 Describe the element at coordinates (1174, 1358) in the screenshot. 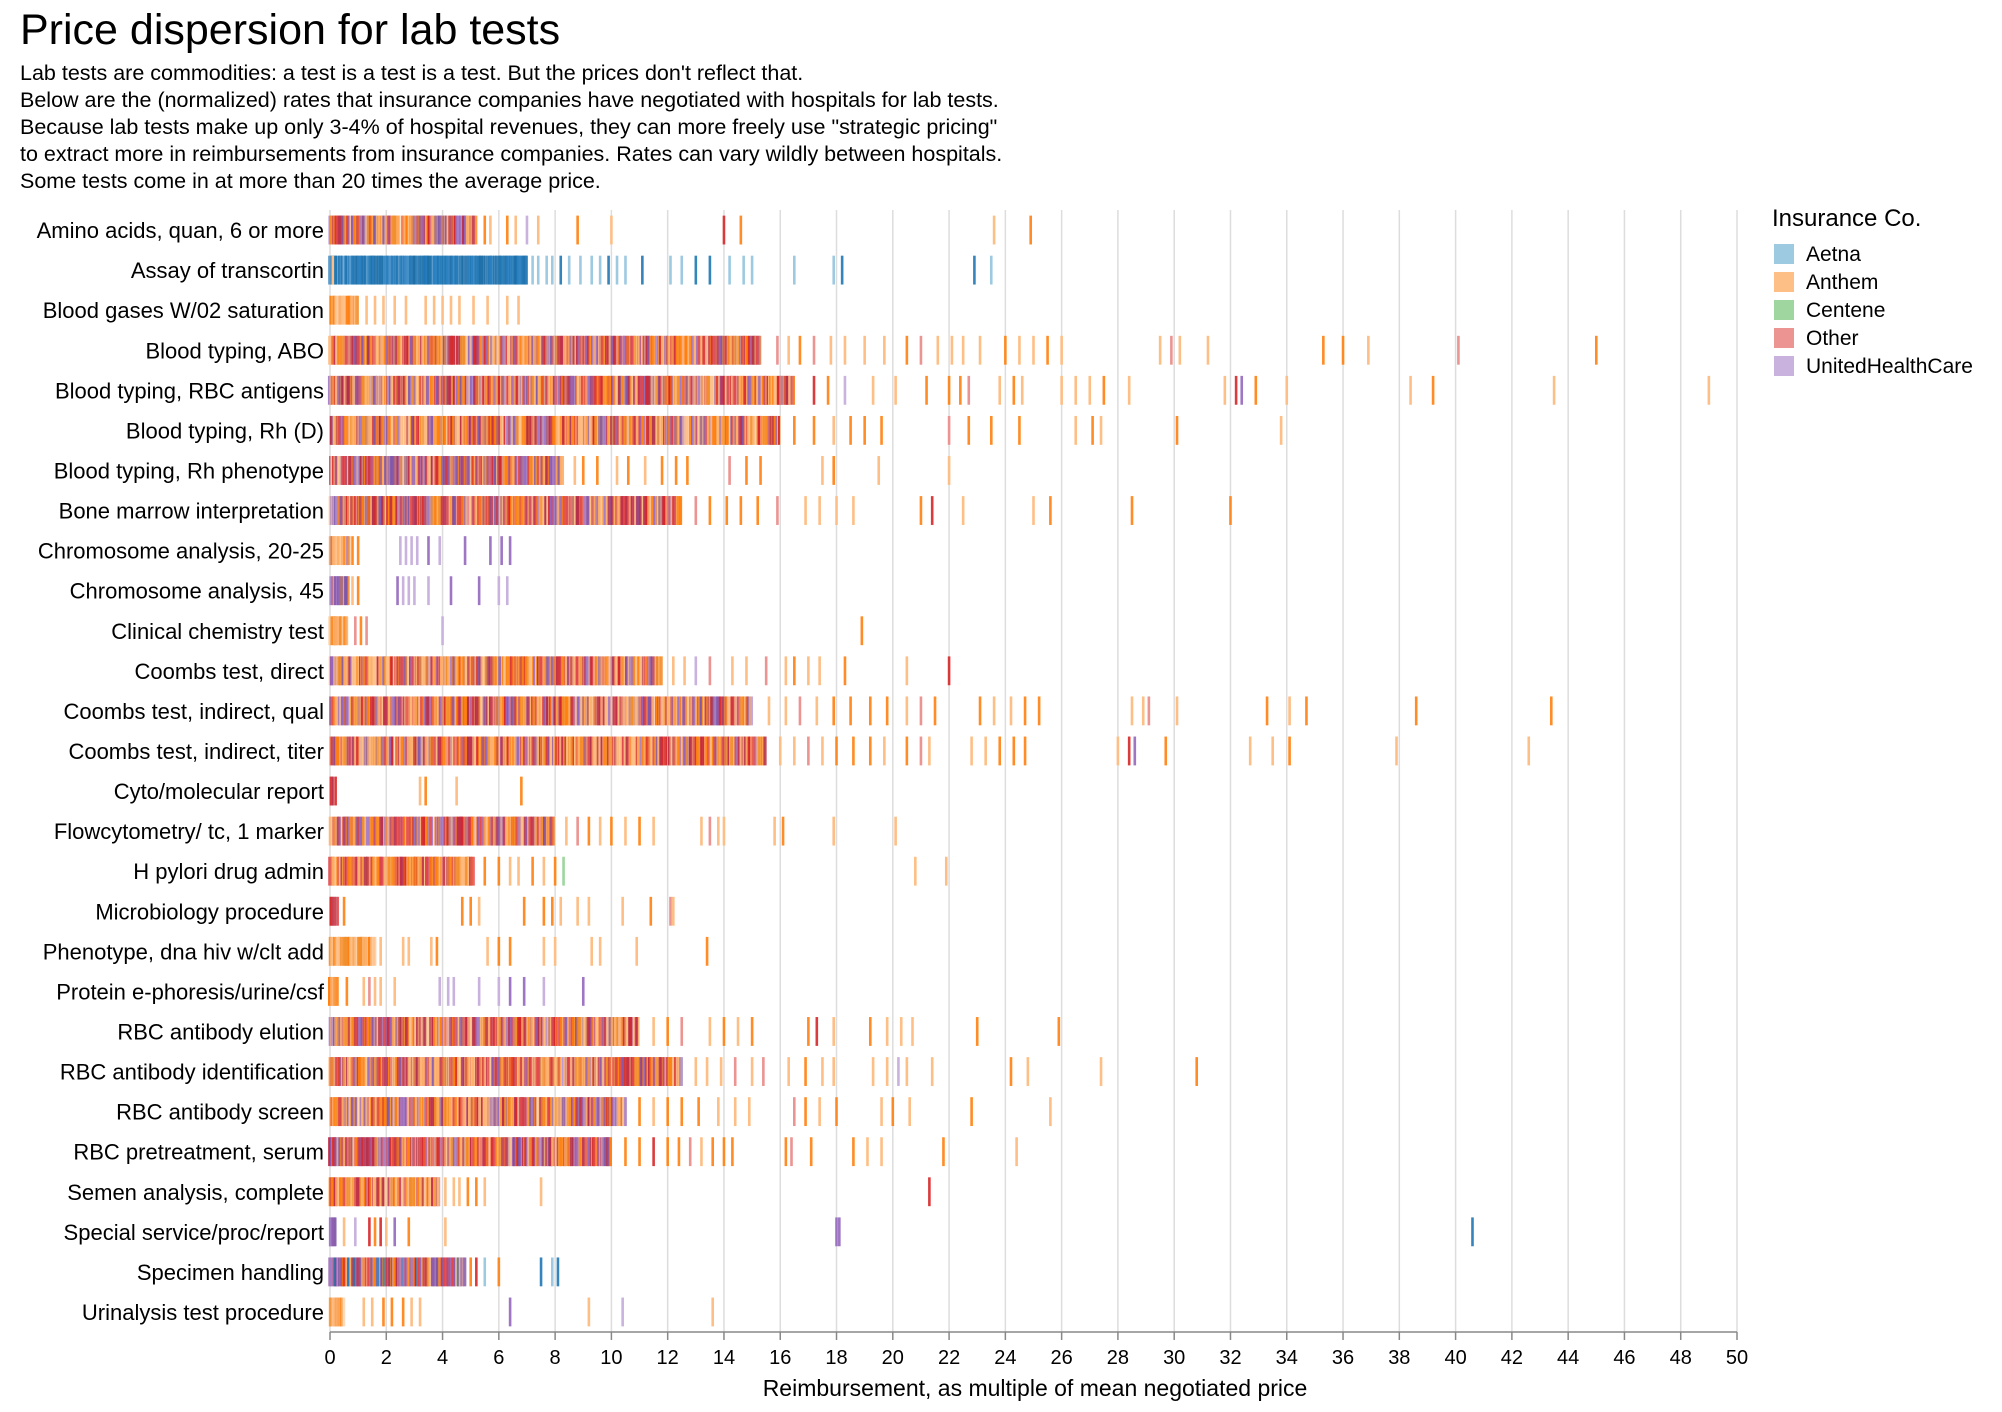

I see `x-tick-label-30: 30` at that location.